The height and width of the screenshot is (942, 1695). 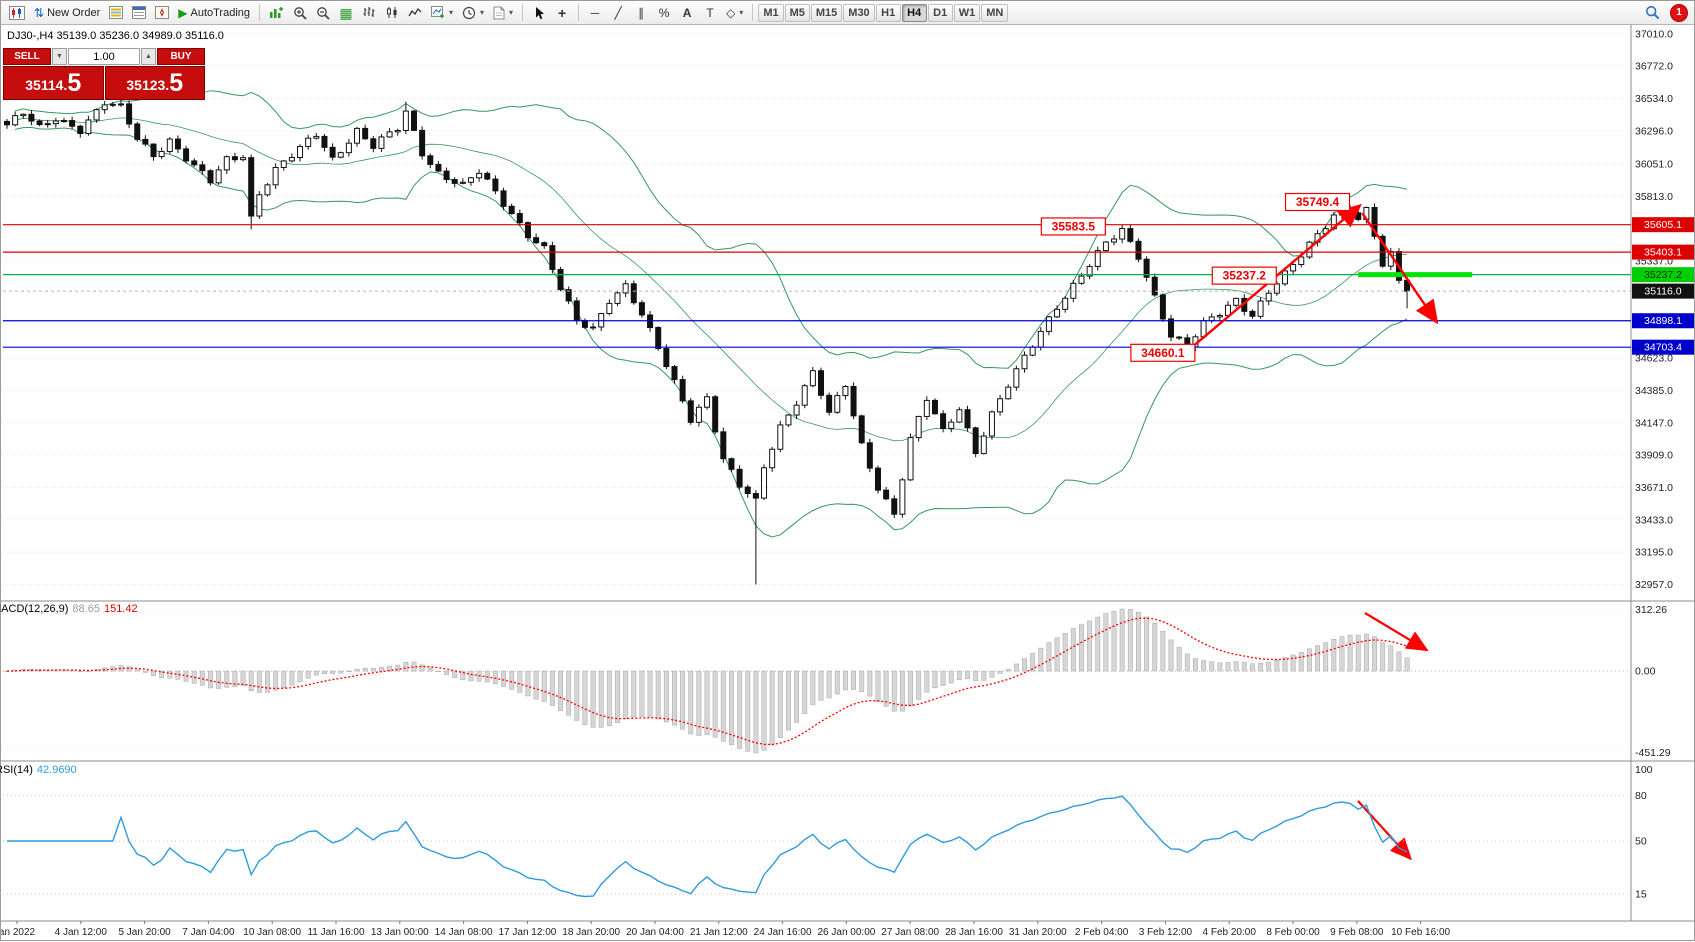 I want to click on symbol-chart-button, so click(x=17, y=13).